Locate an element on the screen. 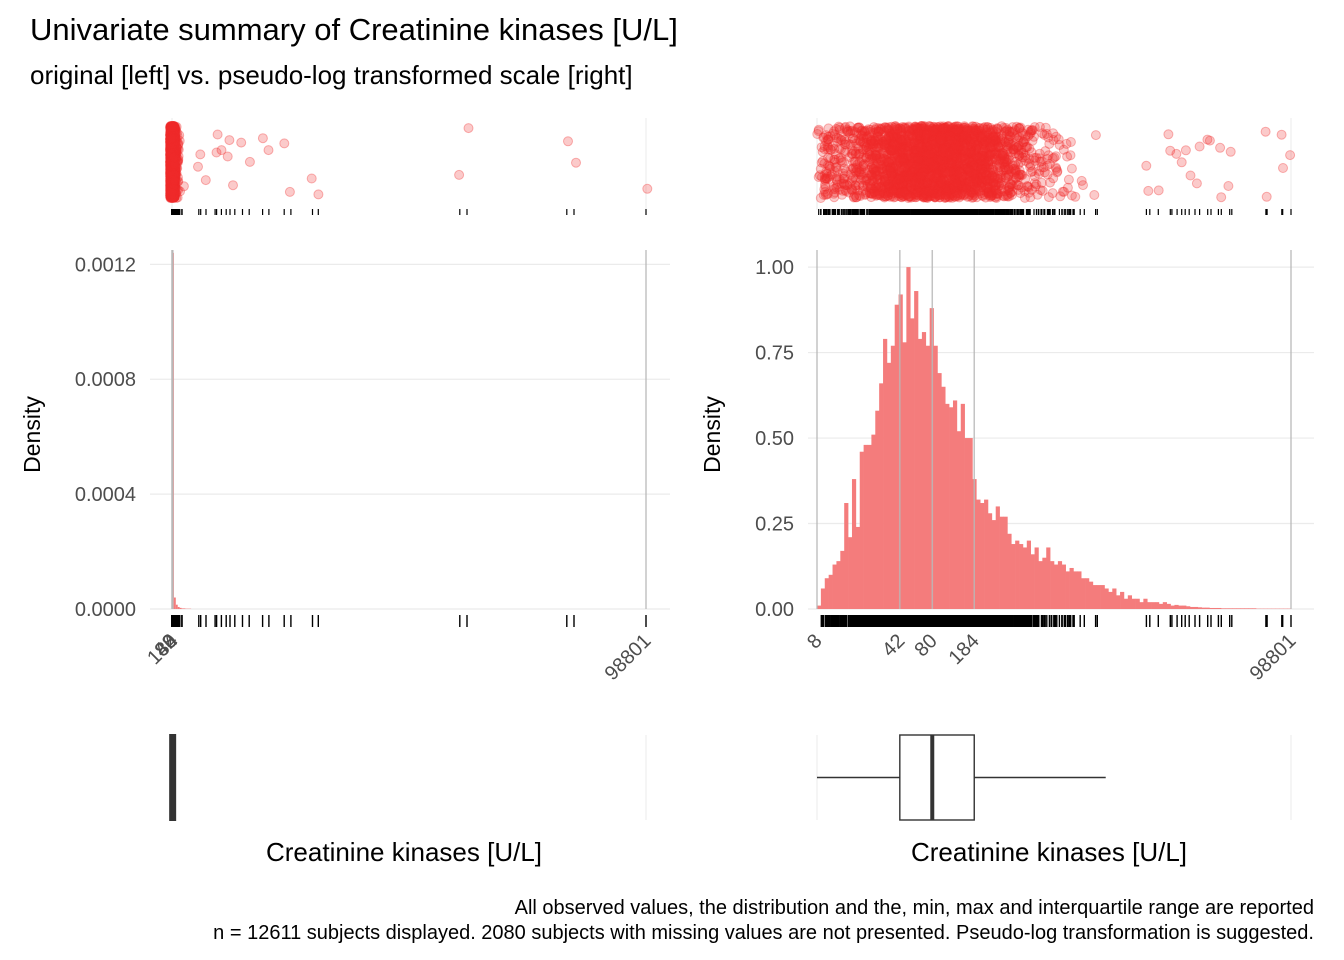  left-x-tick-label: 184 is located at coordinates (162, 649).